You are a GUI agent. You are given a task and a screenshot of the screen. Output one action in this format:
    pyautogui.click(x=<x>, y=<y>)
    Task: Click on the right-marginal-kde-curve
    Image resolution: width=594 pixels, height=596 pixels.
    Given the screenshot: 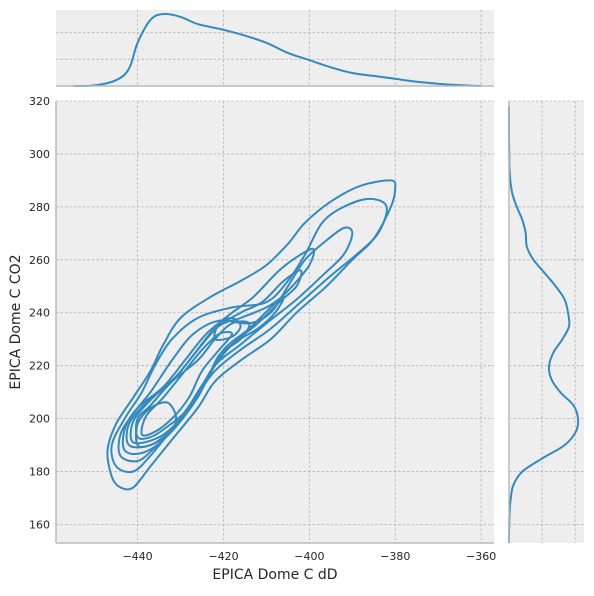 What is the action you would take?
    pyautogui.click(x=544, y=325)
    